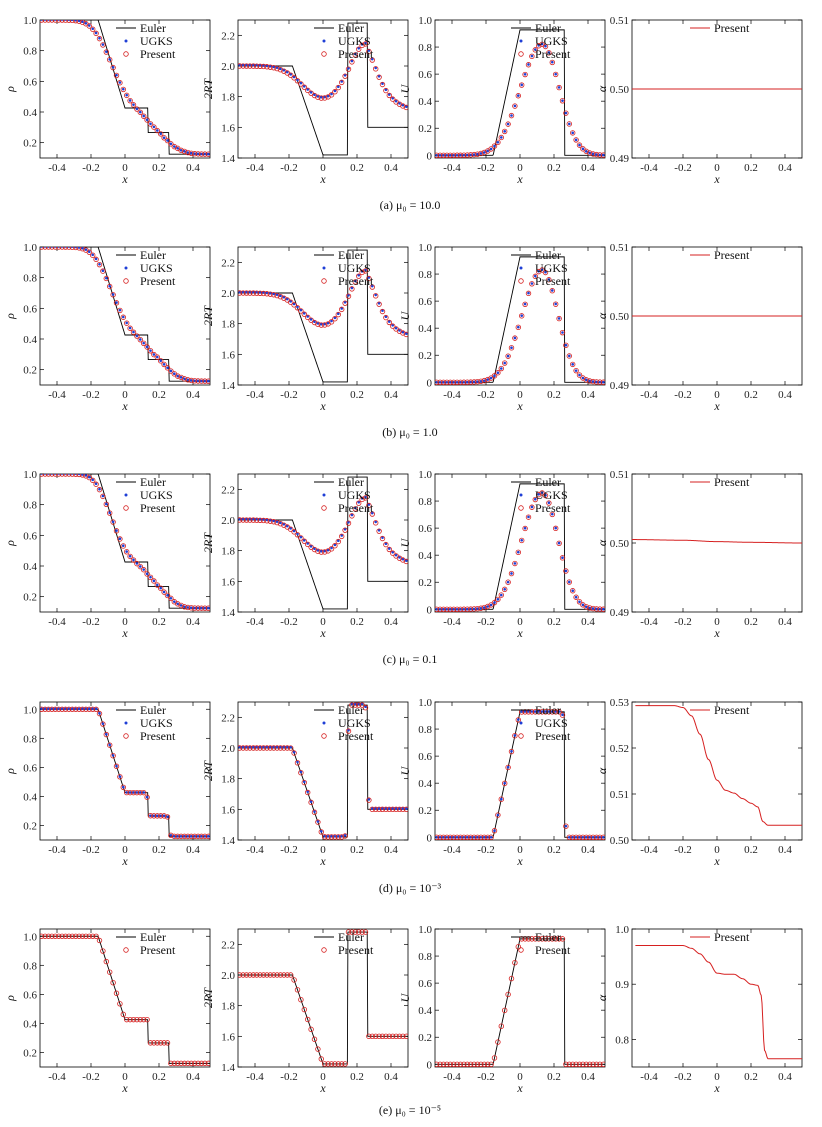 The height and width of the screenshot is (1127, 822). I want to click on y-tick-label: 2.2, so click(228, 718).